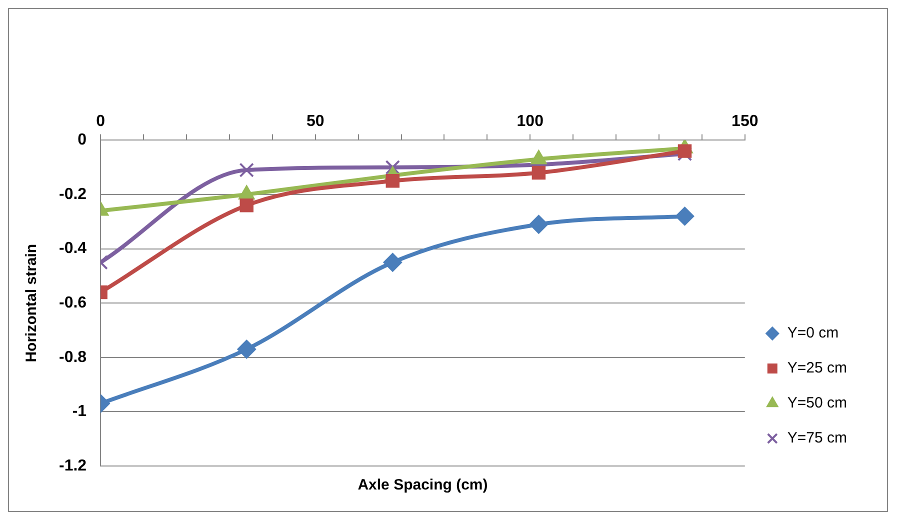 Image resolution: width=898 pixels, height=522 pixels. Describe the element at coordinates (530, 121) in the screenshot. I see `x-tick-label: 100` at that location.